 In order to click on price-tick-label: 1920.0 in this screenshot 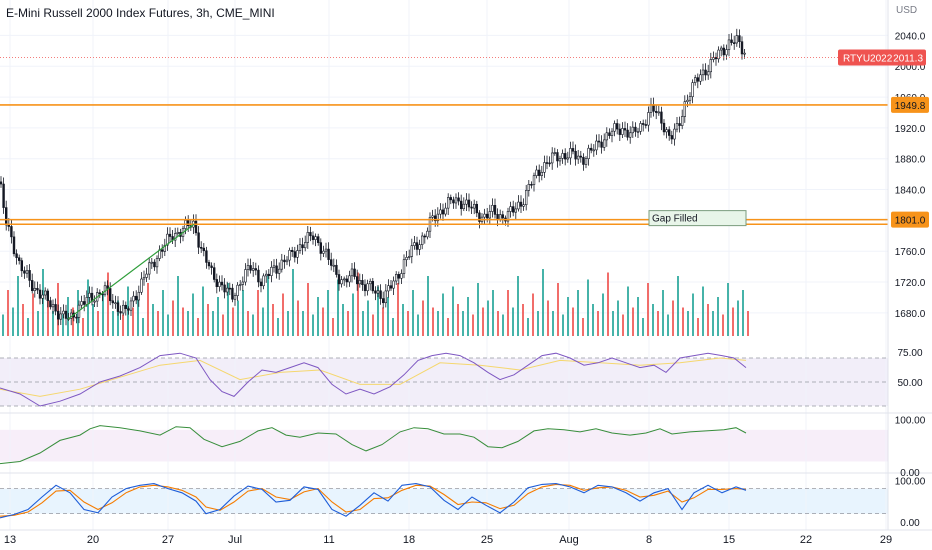, I will do `click(910, 129)`.